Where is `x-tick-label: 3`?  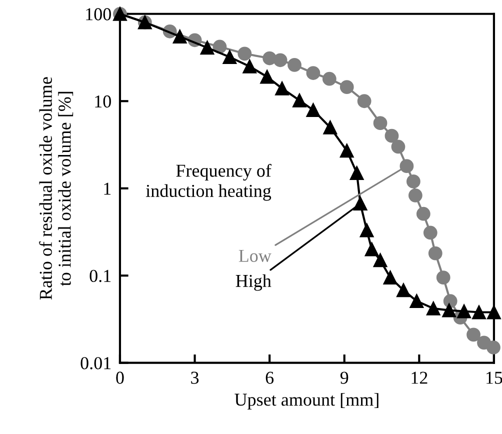
x-tick-label: 3 is located at coordinates (195, 378).